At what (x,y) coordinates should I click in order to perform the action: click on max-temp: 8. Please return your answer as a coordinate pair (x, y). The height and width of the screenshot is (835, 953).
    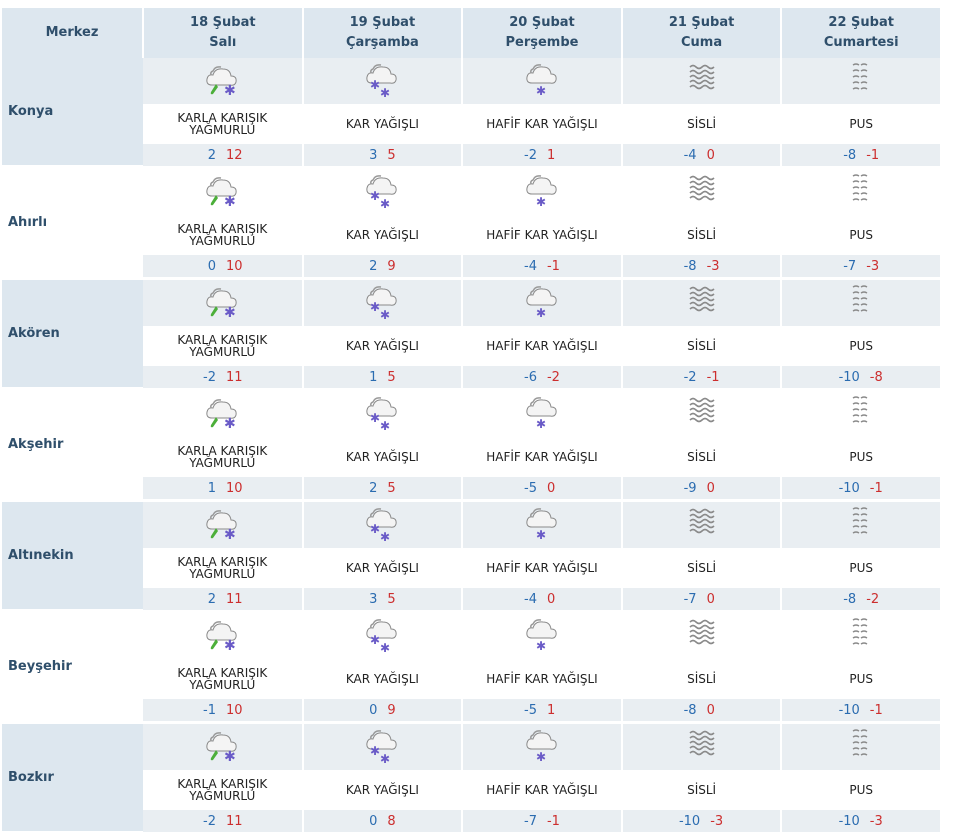
    Looking at the image, I should click on (391, 821).